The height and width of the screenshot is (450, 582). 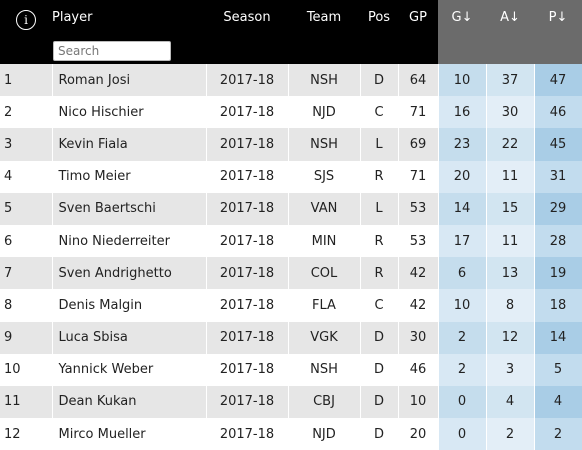 What do you see at coordinates (26, 305) in the screenshot?
I see `rank-cell: 8` at bounding box center [26, 305].